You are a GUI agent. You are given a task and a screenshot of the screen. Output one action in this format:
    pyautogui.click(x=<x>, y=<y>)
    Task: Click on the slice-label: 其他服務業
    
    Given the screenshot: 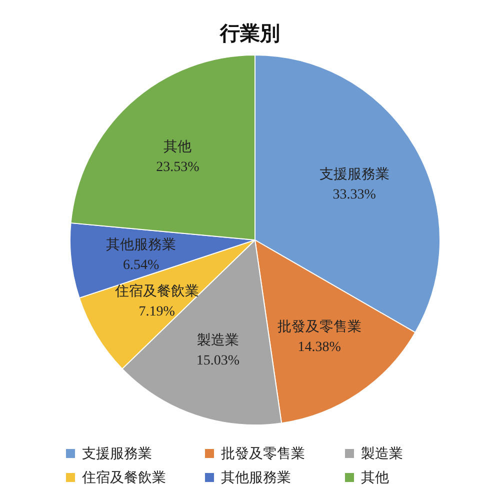 What is the action you would take?
    pyautogui.click(x=141, y=244)
    